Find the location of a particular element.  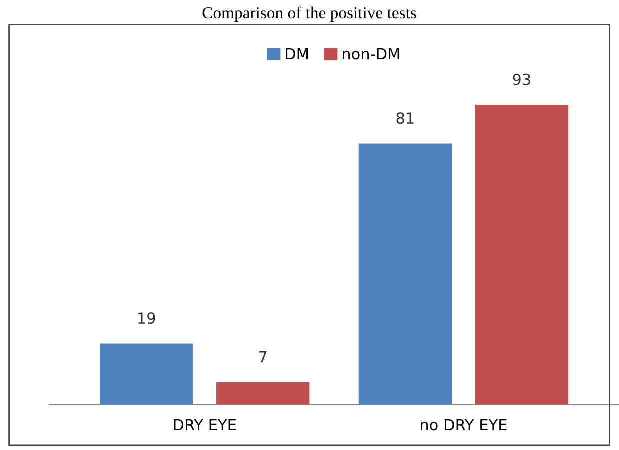

data-label: 7 is located at coordinates (263, 357).